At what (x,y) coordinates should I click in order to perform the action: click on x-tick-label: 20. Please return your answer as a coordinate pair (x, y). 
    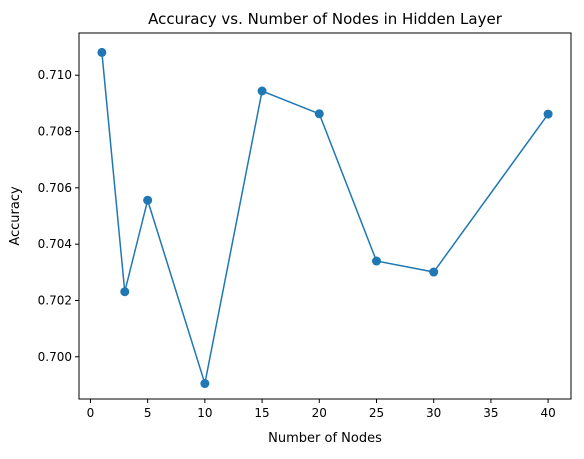
    Looking at the image, I should click on (319, 413).